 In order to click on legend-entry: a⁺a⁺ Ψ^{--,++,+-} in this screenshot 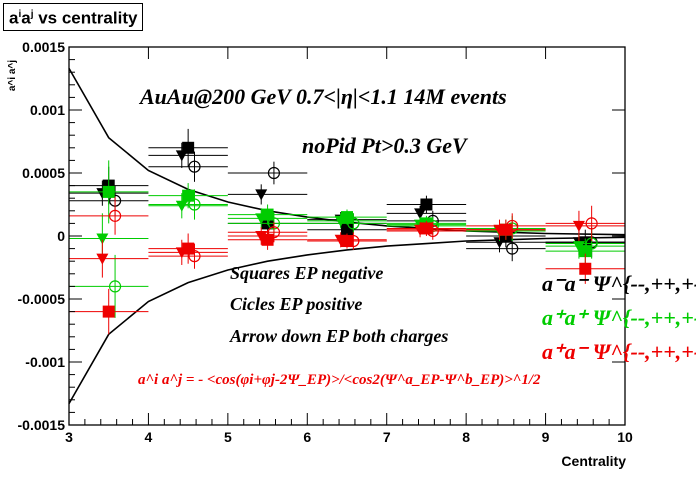, I will do `click(619, 317)`.